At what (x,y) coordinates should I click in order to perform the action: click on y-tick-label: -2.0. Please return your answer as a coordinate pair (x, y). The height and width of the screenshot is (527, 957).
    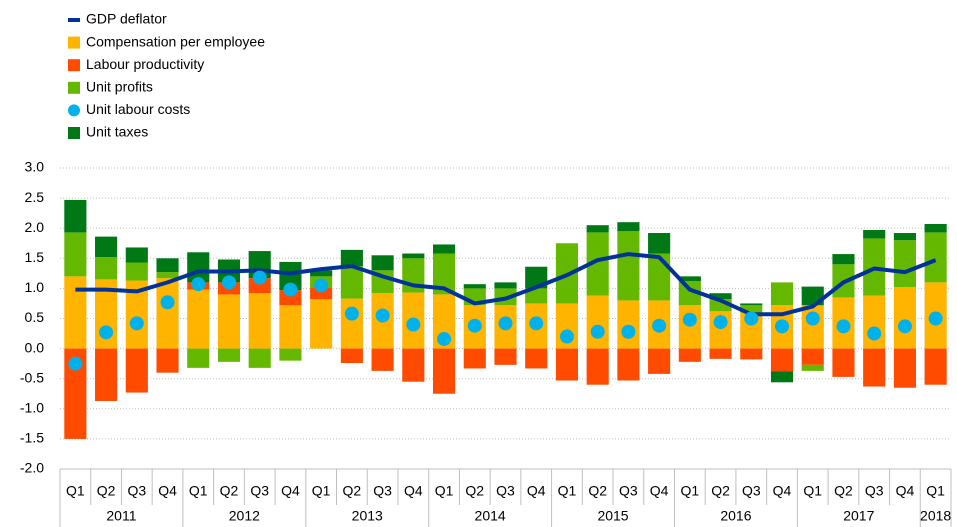
    Looking at the image, I should click on (32, 468).